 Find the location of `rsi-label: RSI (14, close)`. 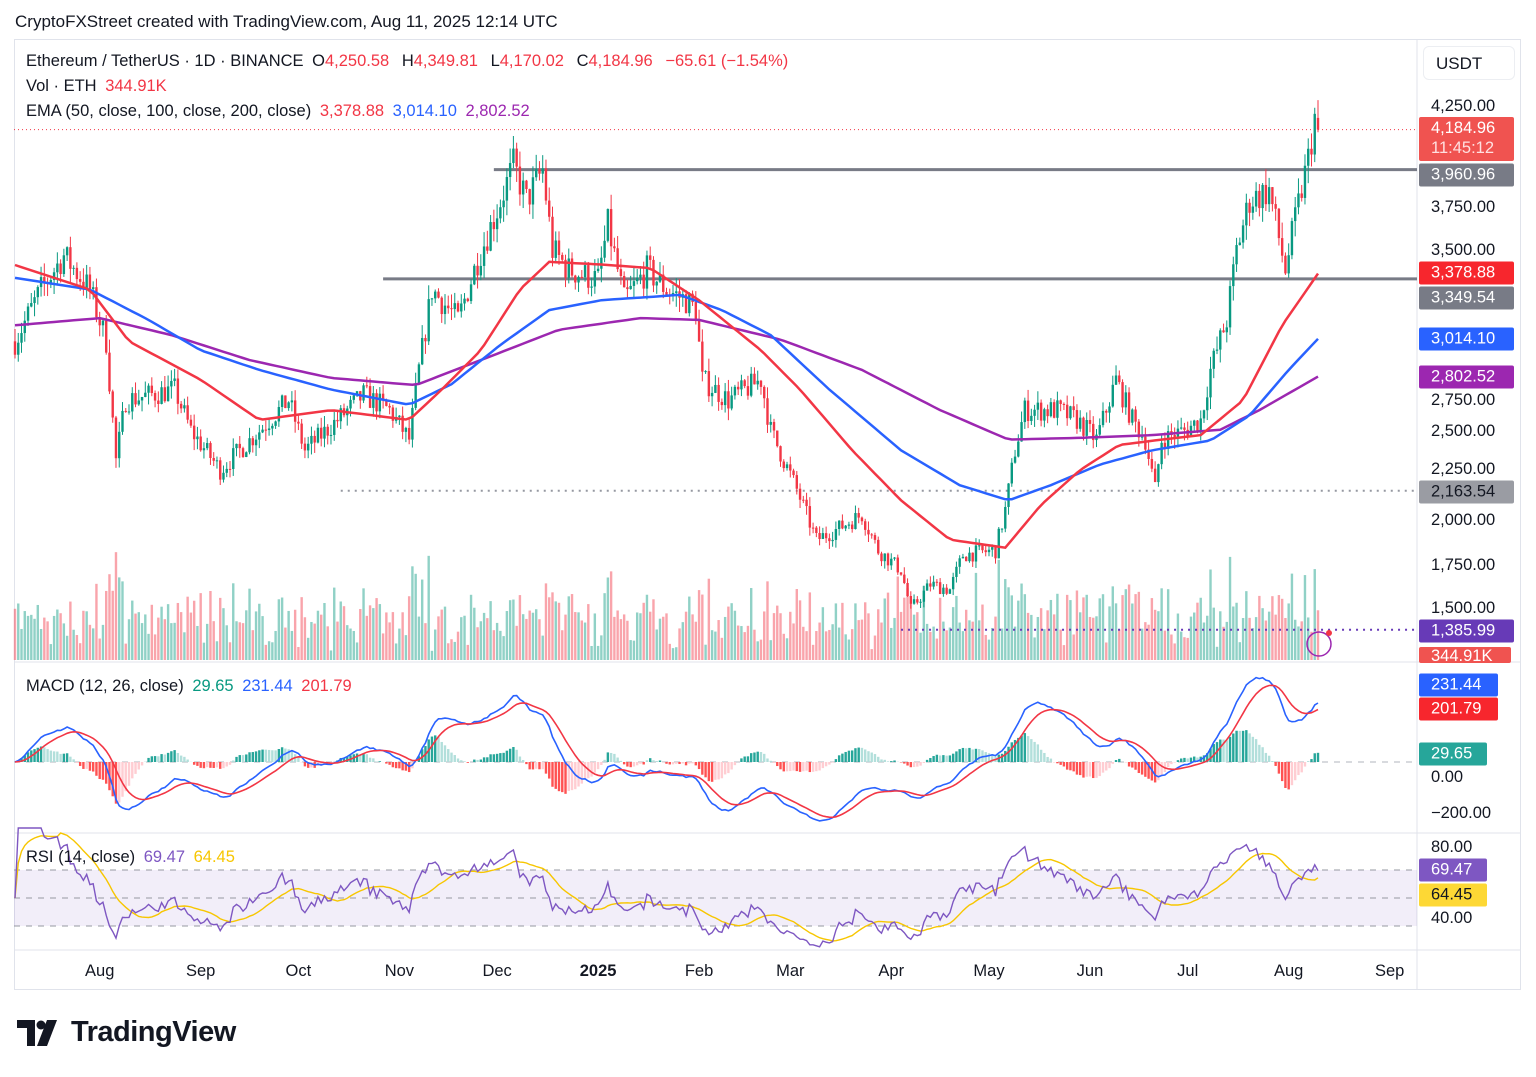

rsi-label: RSI (14, close) is located at coordinates (81, 857).